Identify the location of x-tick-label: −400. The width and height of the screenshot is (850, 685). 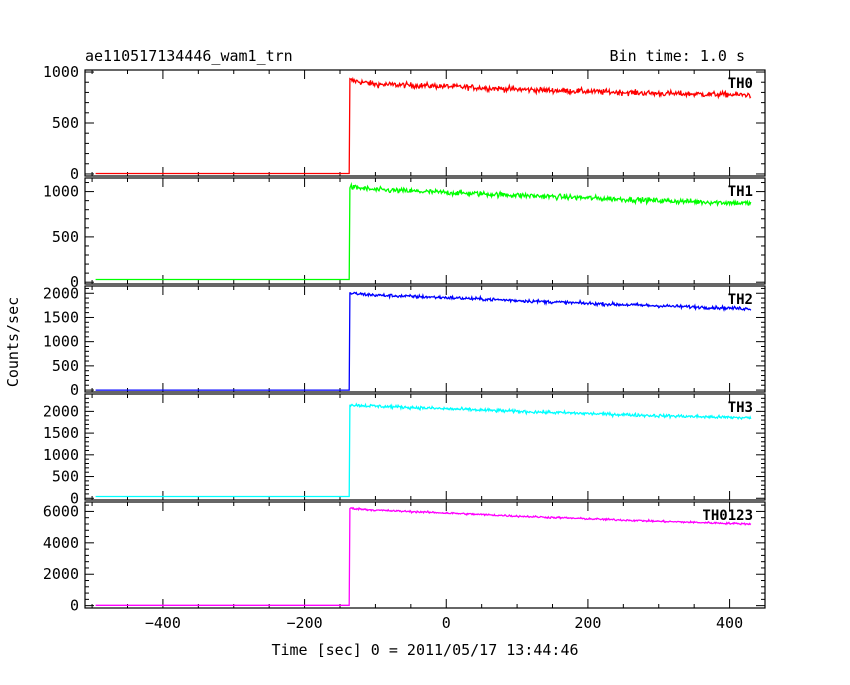
(163, 623).